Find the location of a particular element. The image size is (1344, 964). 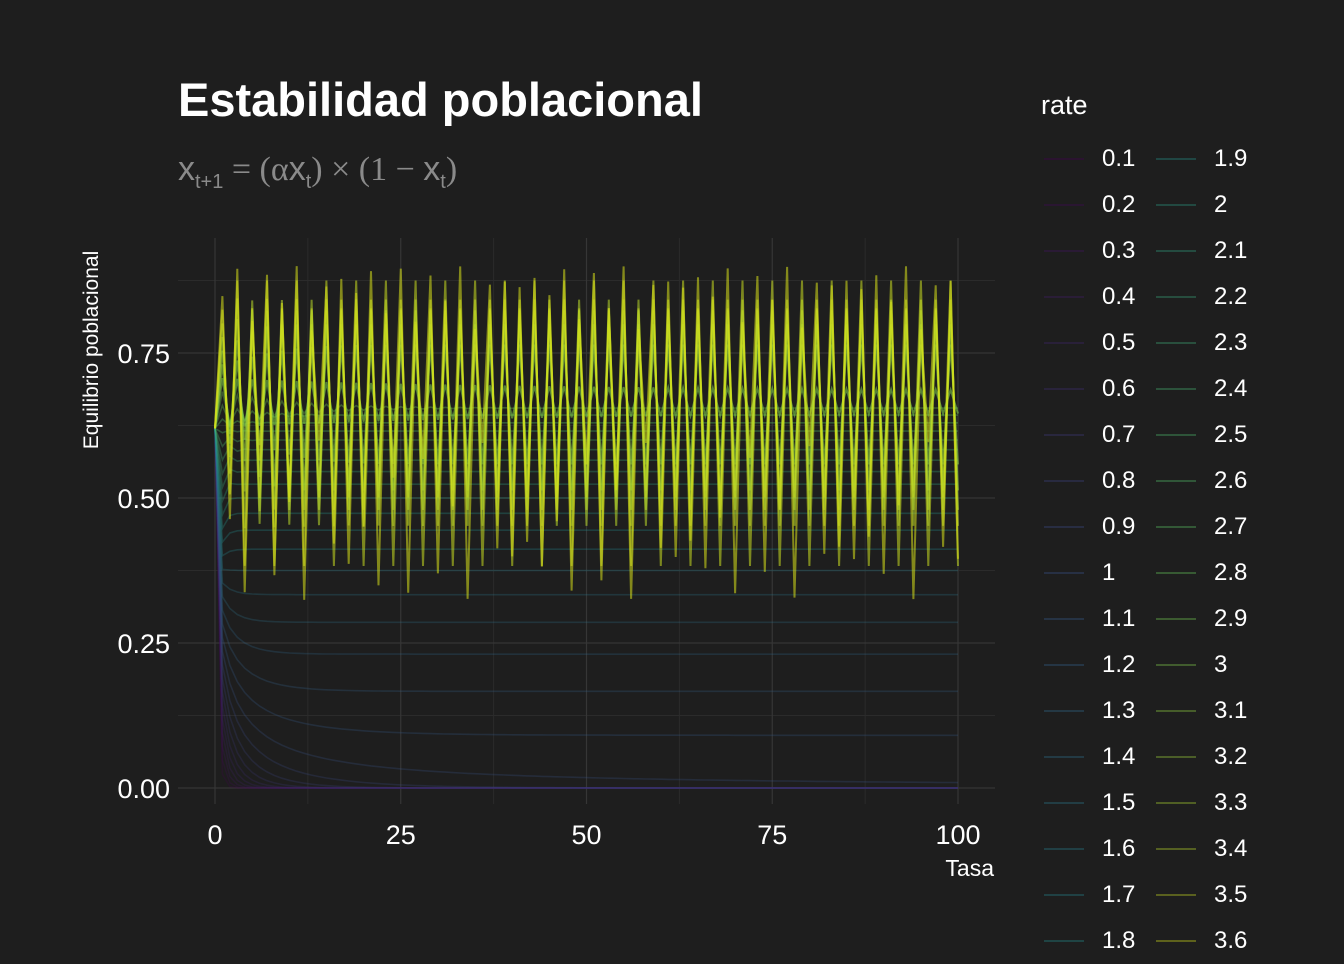

legend-label: 1.2 is located at coordinates (1119, 664).